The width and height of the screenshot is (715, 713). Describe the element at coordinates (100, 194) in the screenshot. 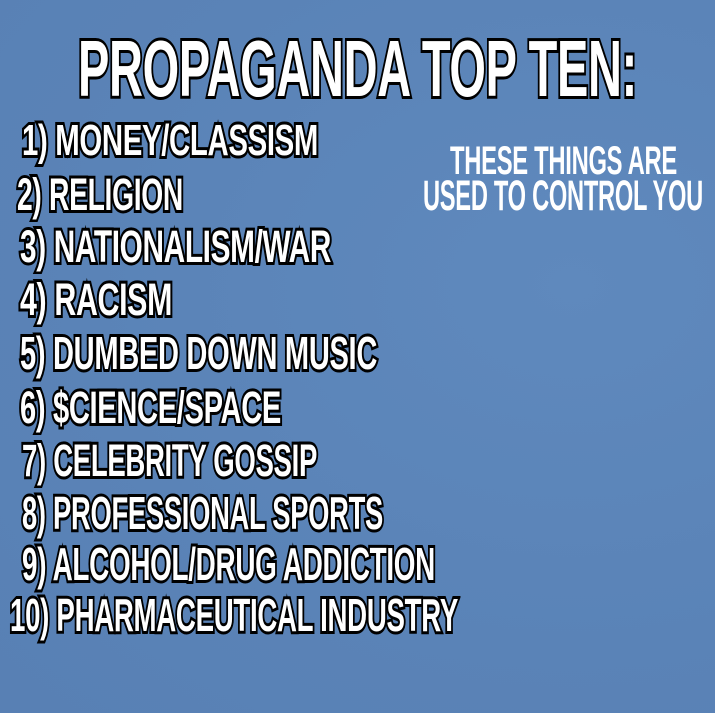

I see `list-item: 2) RELIGION` at that location.